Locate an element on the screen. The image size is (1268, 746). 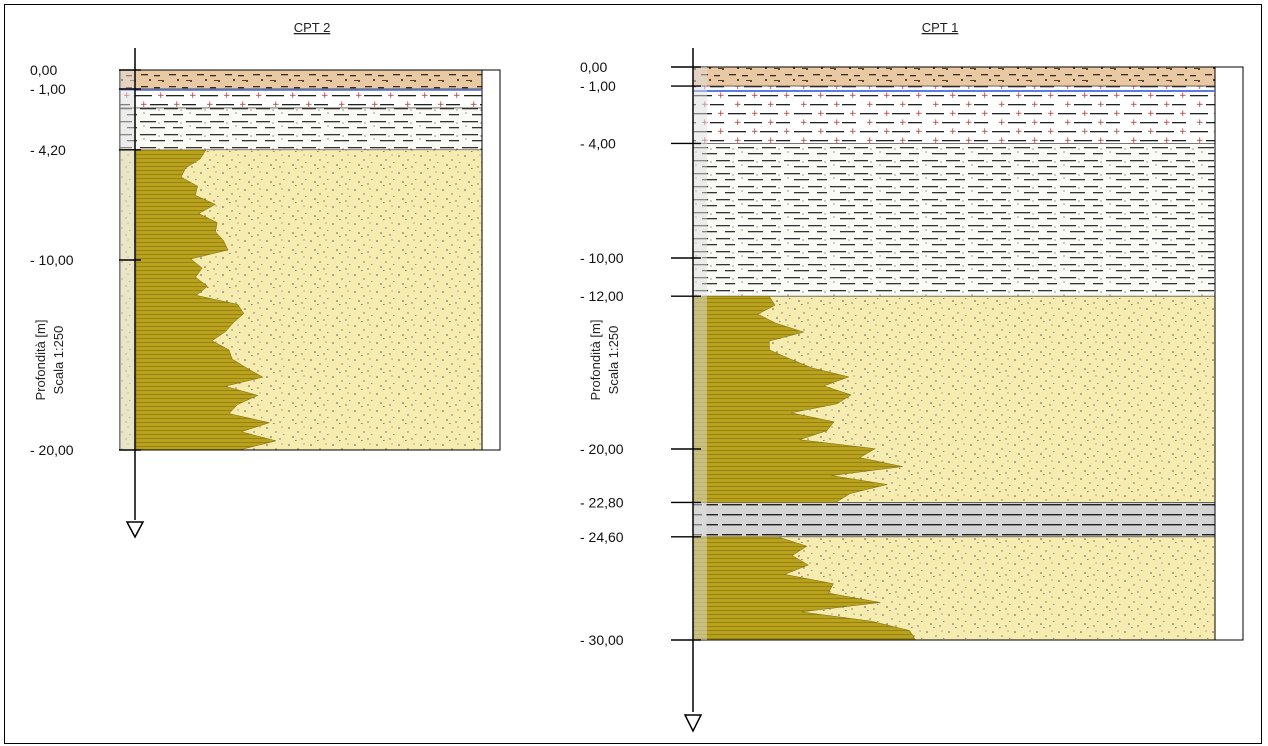
cpt2-depth-label: - 1,00 is located at coordinates (48, 89).